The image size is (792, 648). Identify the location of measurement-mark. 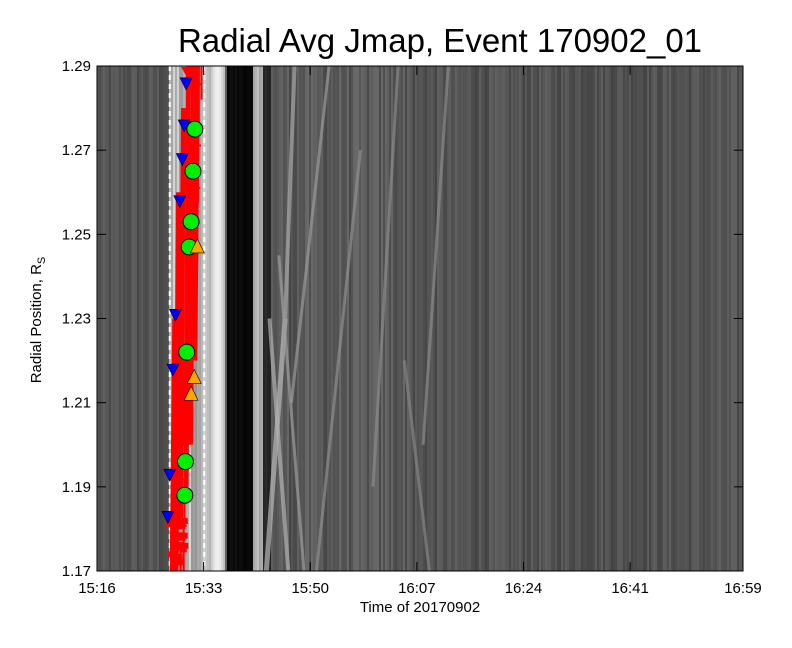
(173, 553).